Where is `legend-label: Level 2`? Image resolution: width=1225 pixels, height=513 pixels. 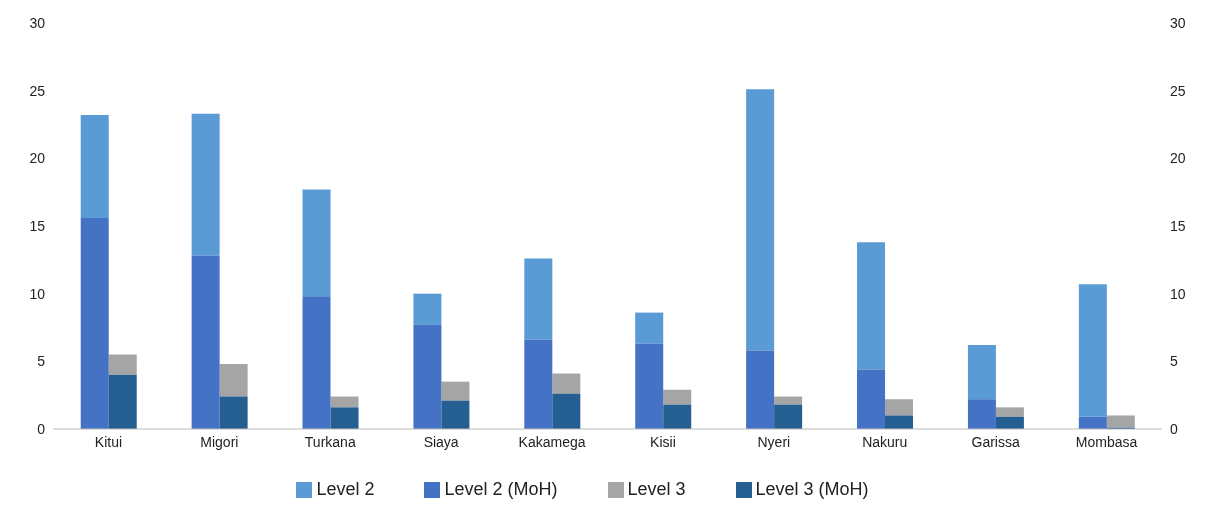
legend-label: Level 2 is located at coordinates (345, 489).